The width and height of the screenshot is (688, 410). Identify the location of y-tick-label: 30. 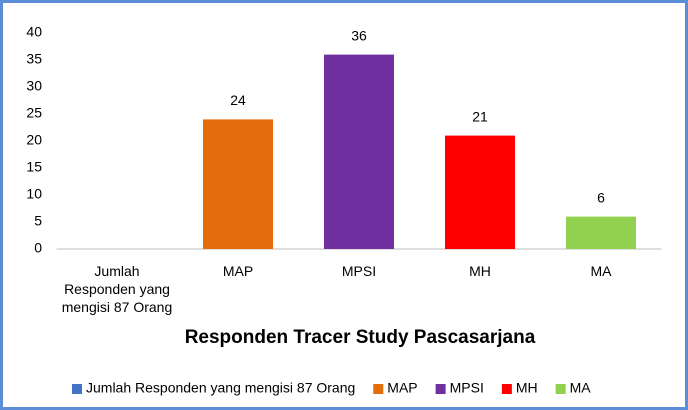
(34, 86).